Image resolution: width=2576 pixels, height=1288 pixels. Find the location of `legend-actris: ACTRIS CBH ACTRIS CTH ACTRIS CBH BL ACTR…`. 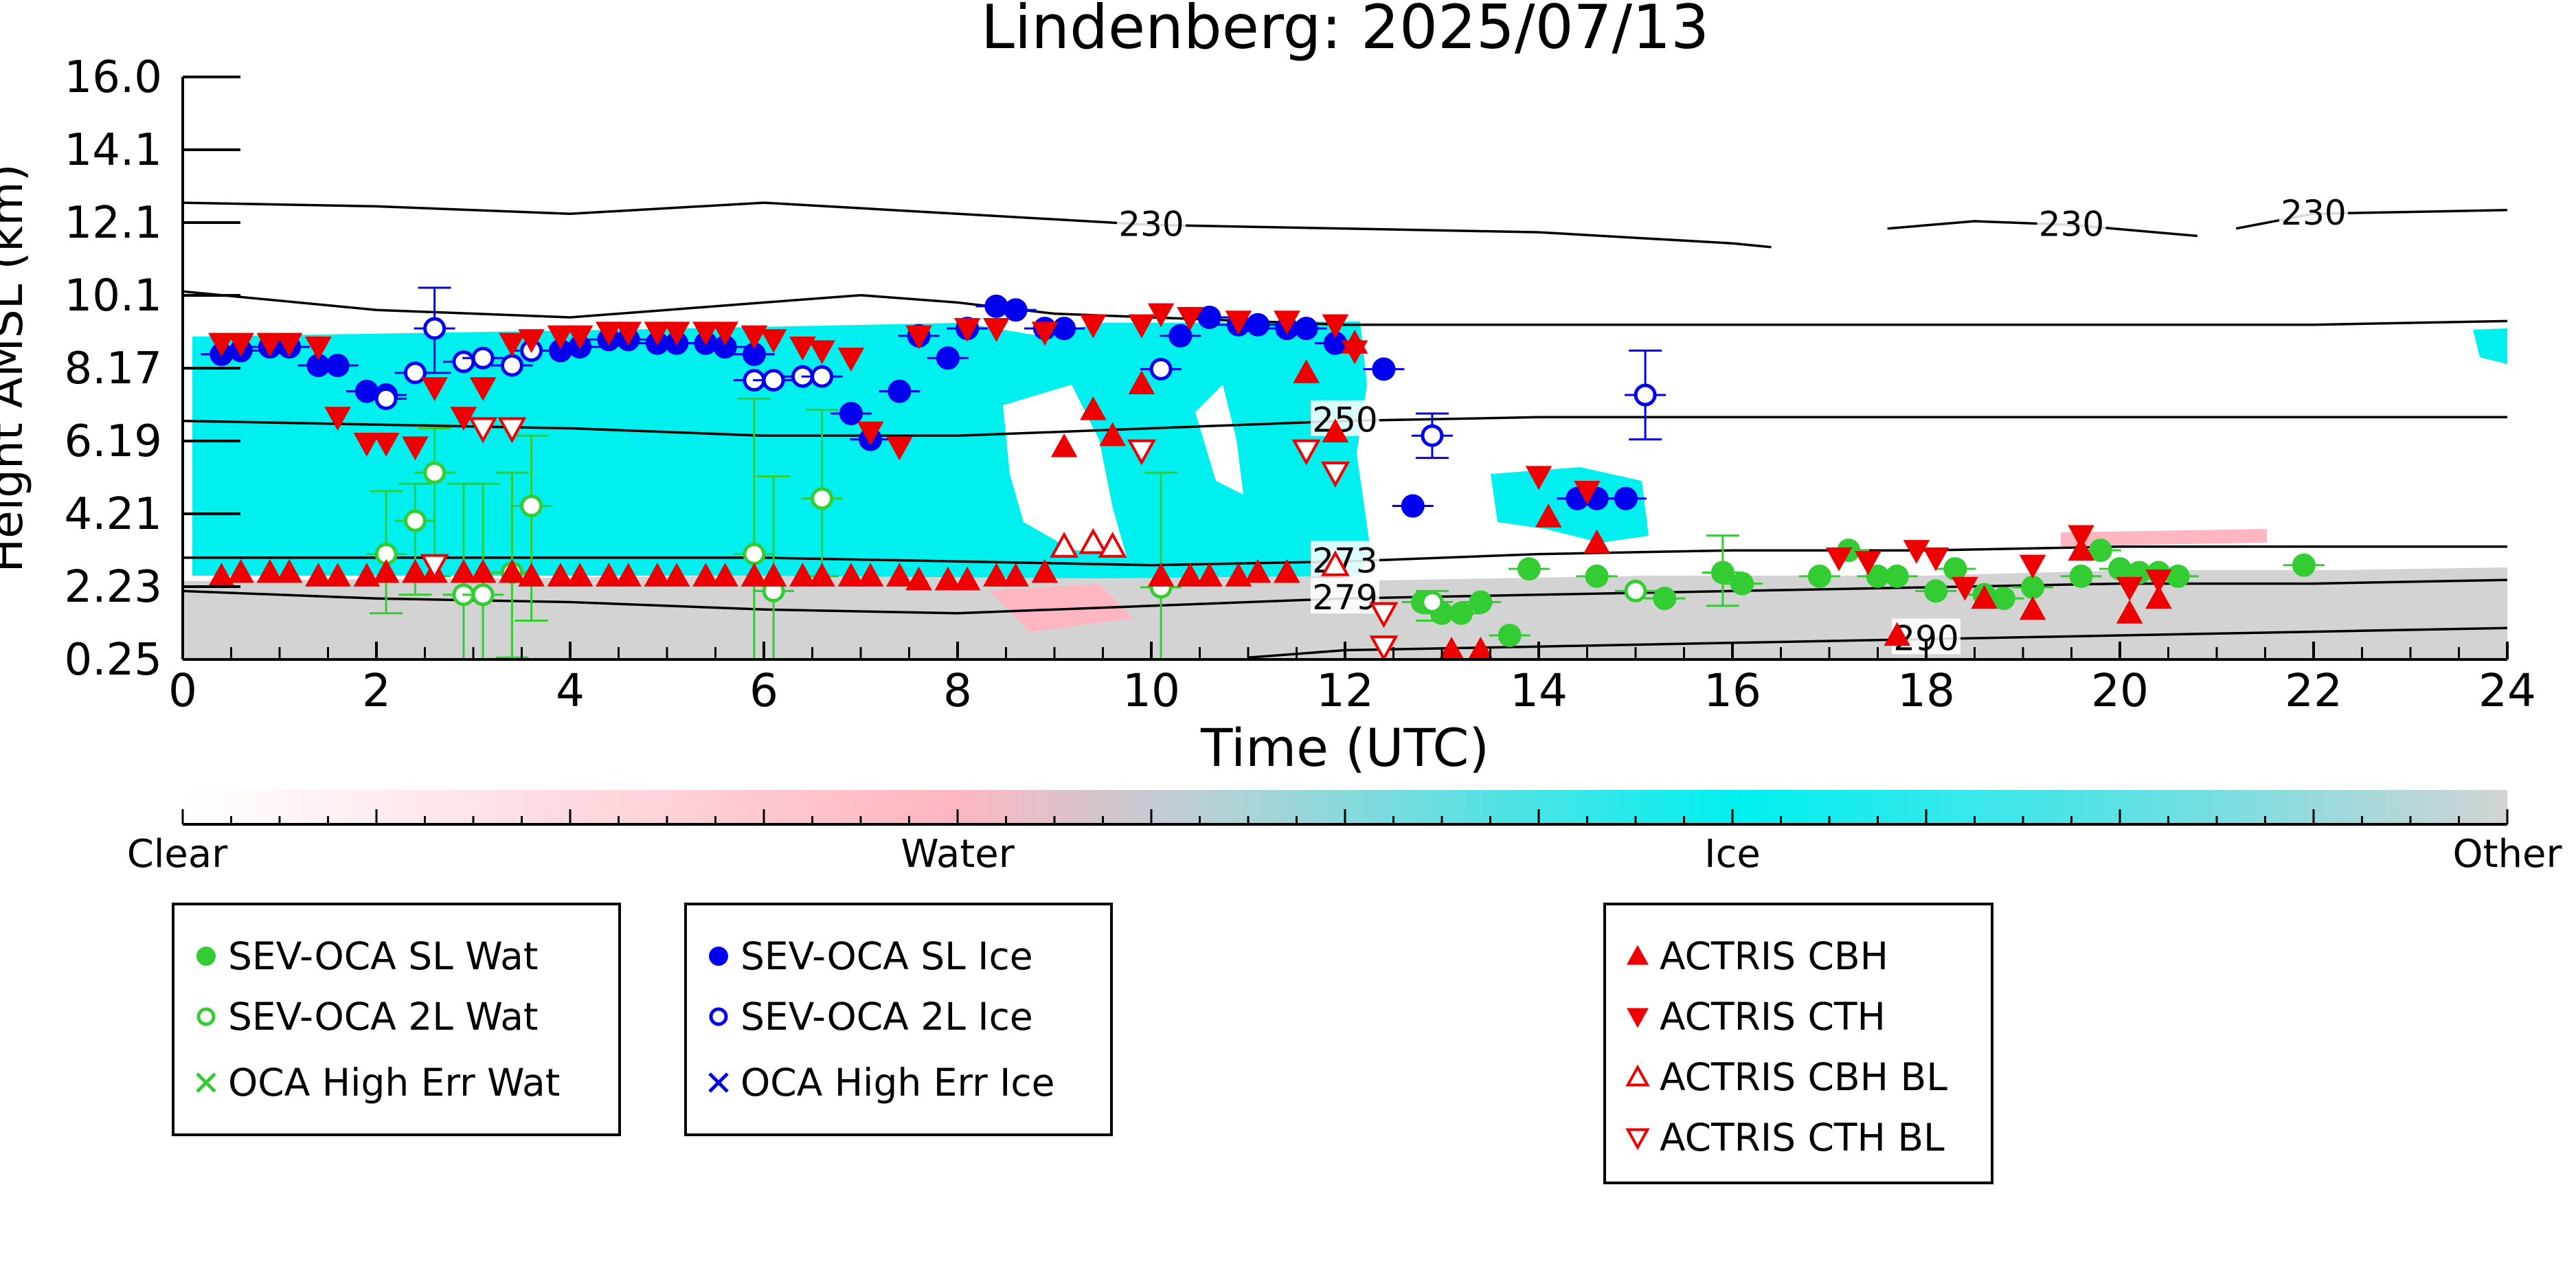

legend-actris: ACTRIS CBH ACTRIS CTH ACTRIS CBH BL ACTR… is located at coordinates (1798, 1043).